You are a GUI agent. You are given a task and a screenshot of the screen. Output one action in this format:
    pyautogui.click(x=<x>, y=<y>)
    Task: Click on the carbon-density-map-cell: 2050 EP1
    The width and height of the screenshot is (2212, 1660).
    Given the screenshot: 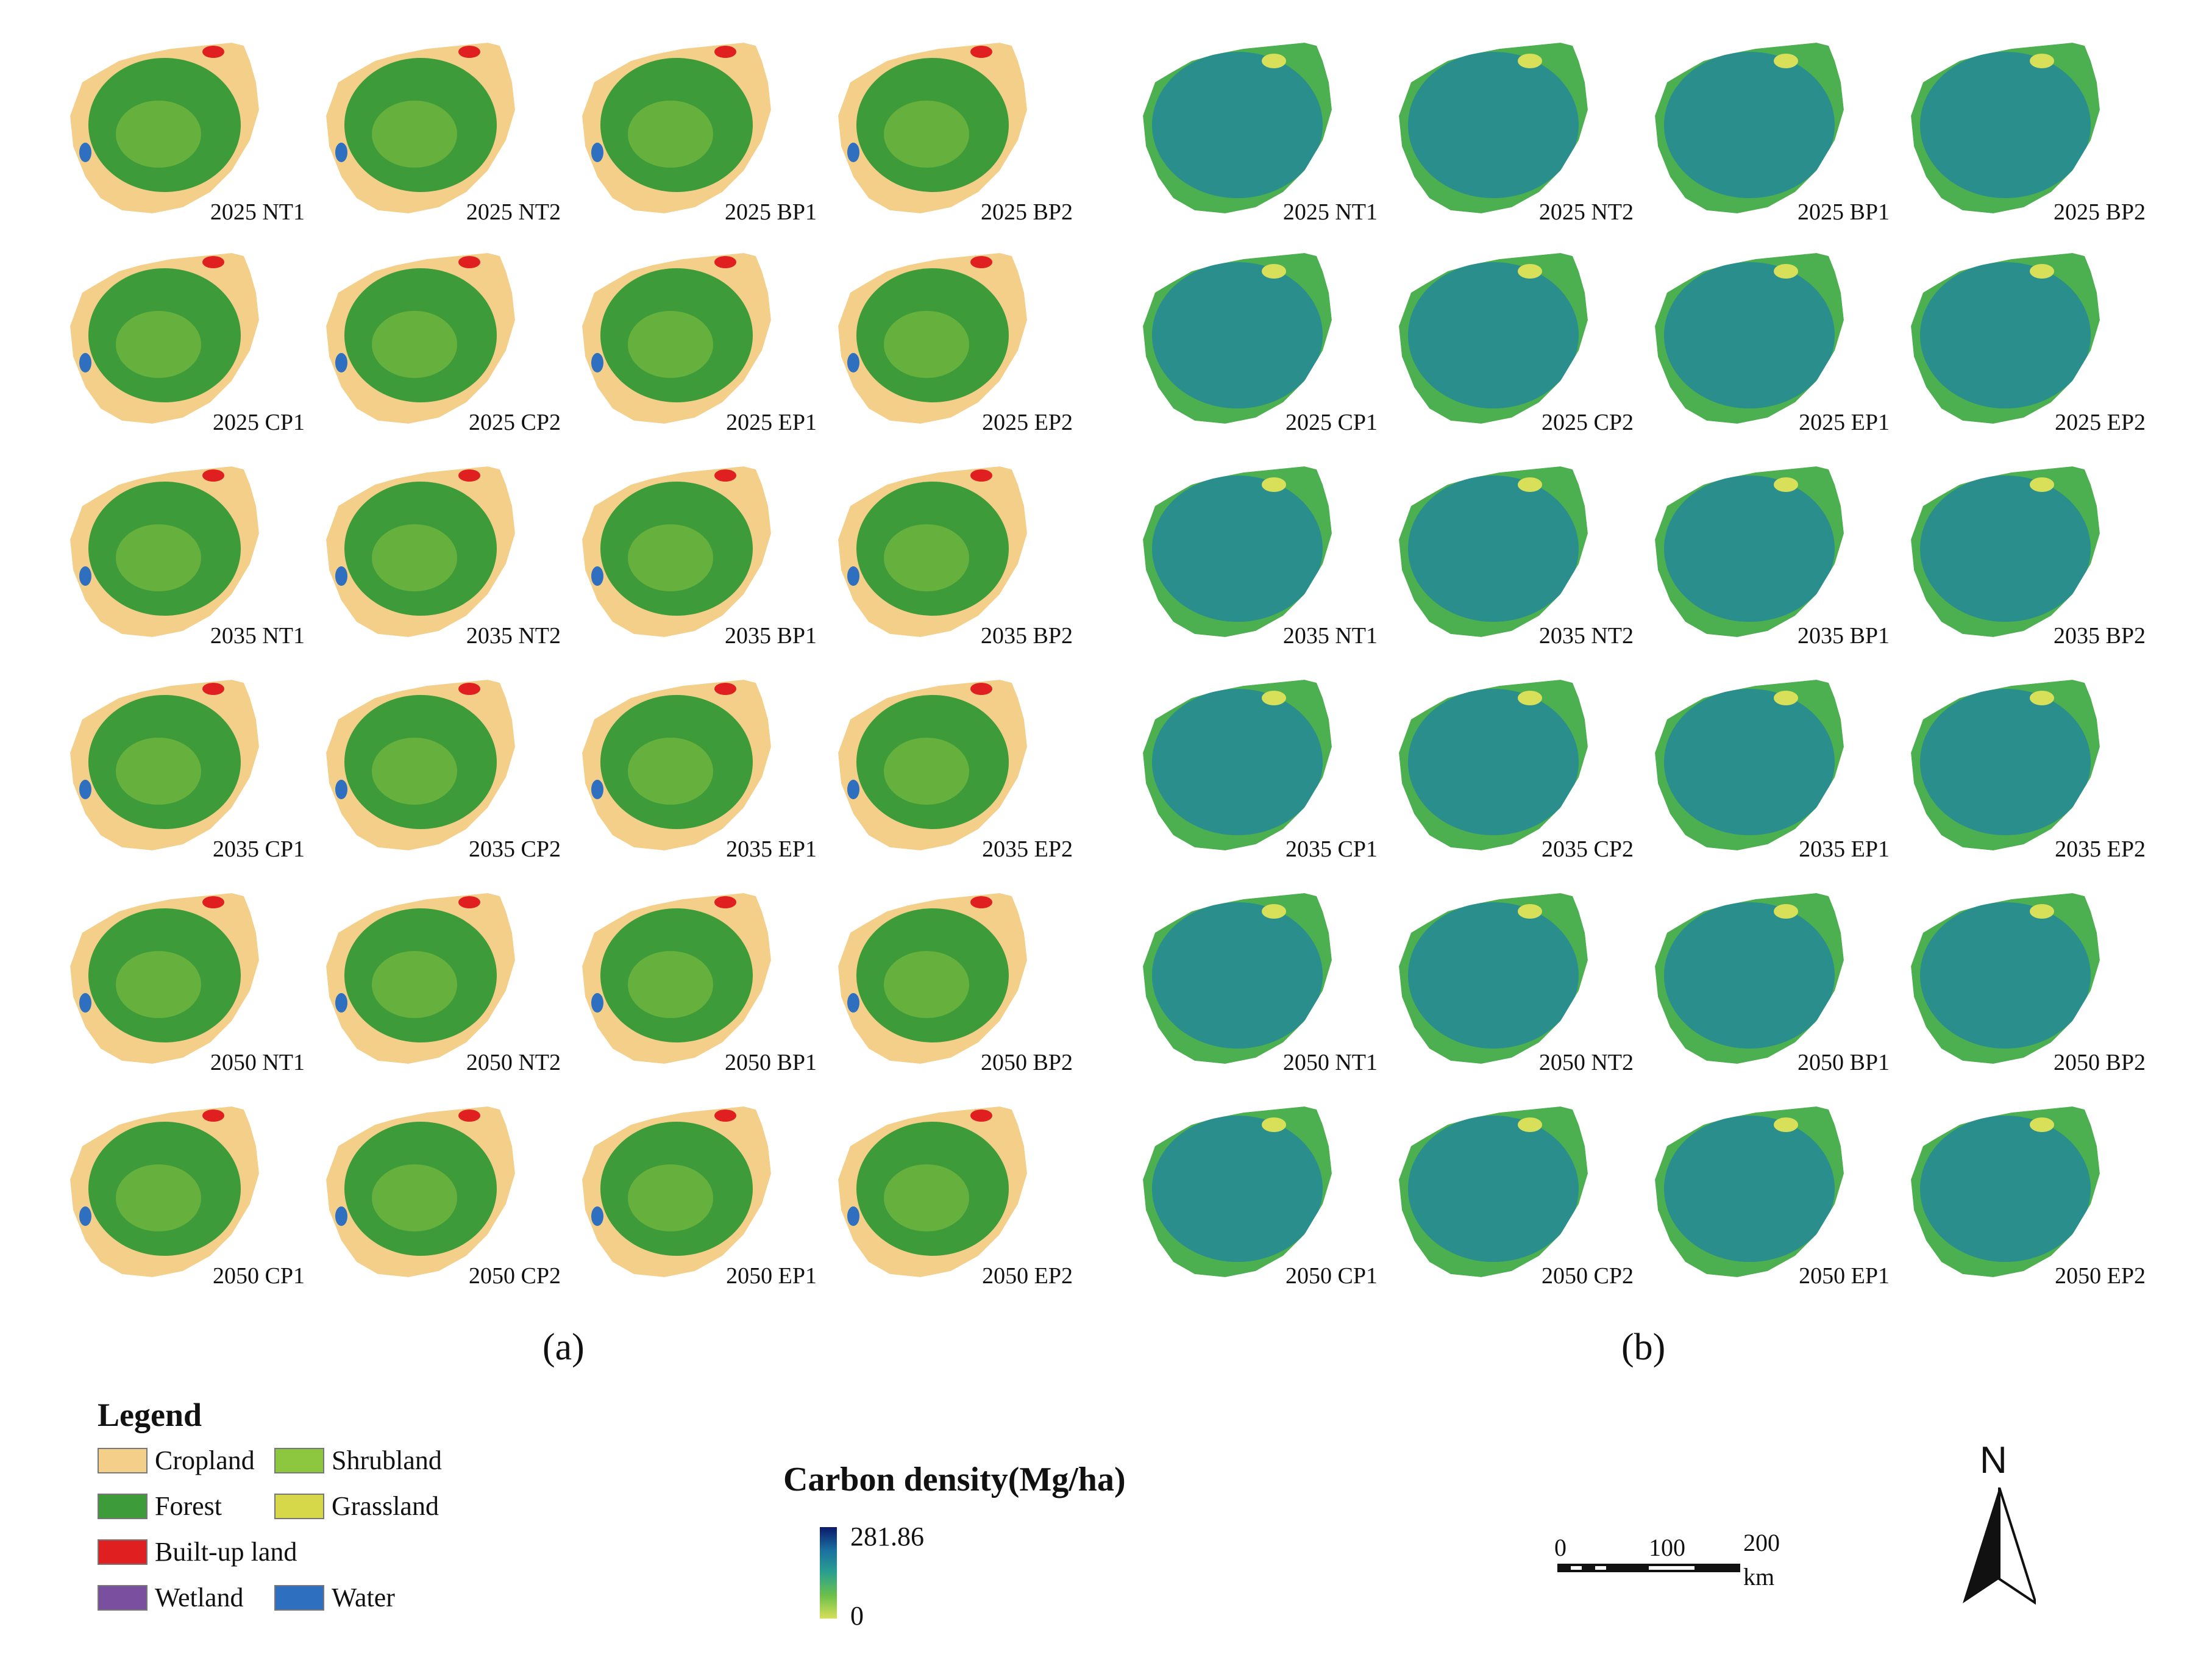 What is the action you would take?
    pyautogui.click(x=1762, y=1191)
    